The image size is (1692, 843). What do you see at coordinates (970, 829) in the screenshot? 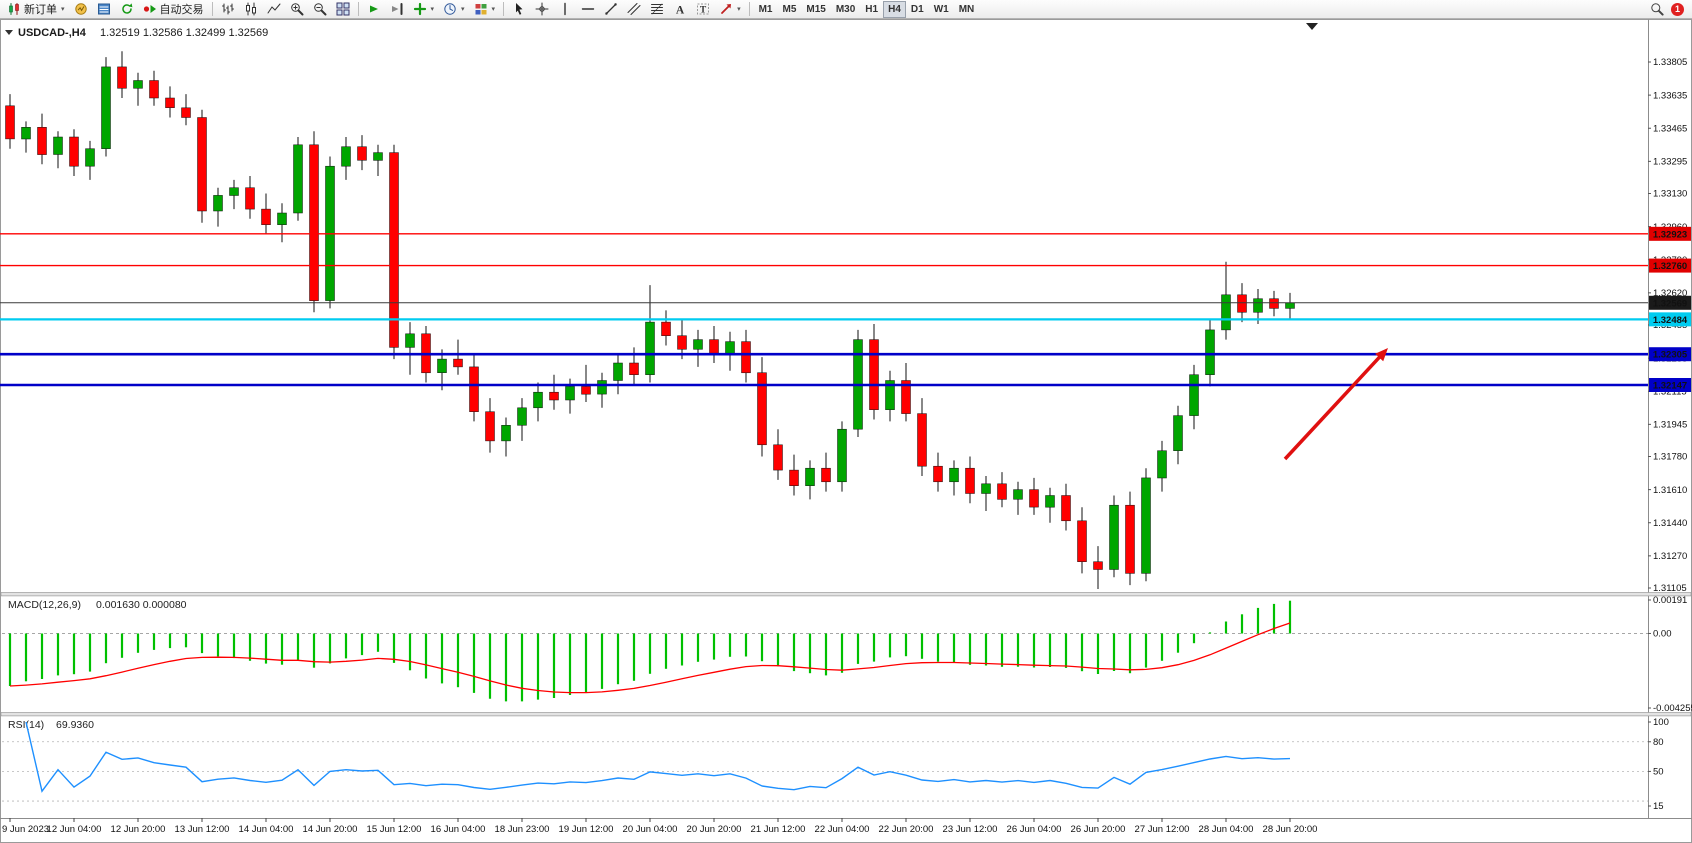
I see `svg-text: 23 Jun 12:00` at bounding box center [970, 829].